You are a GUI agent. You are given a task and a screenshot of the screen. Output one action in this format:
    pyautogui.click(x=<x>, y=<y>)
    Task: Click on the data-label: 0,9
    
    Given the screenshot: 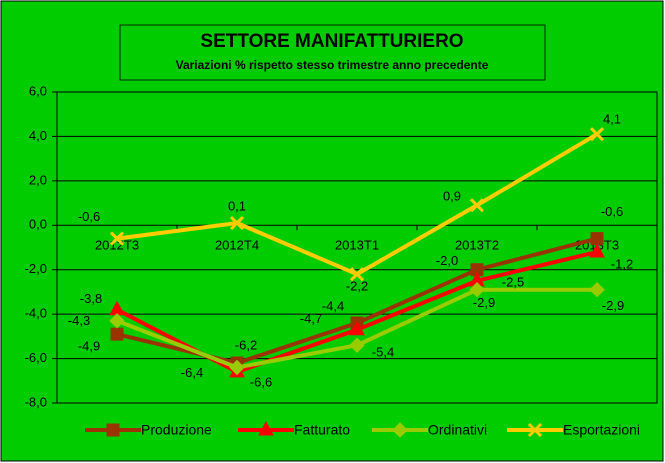 What is the action you would take?
    pyautogui.click(x=452, y=196)
    